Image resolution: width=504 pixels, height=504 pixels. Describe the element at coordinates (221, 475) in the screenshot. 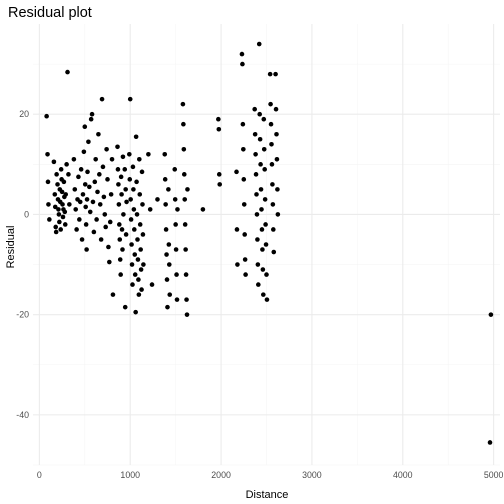

I see `x-tick-label: 2000` at that location.